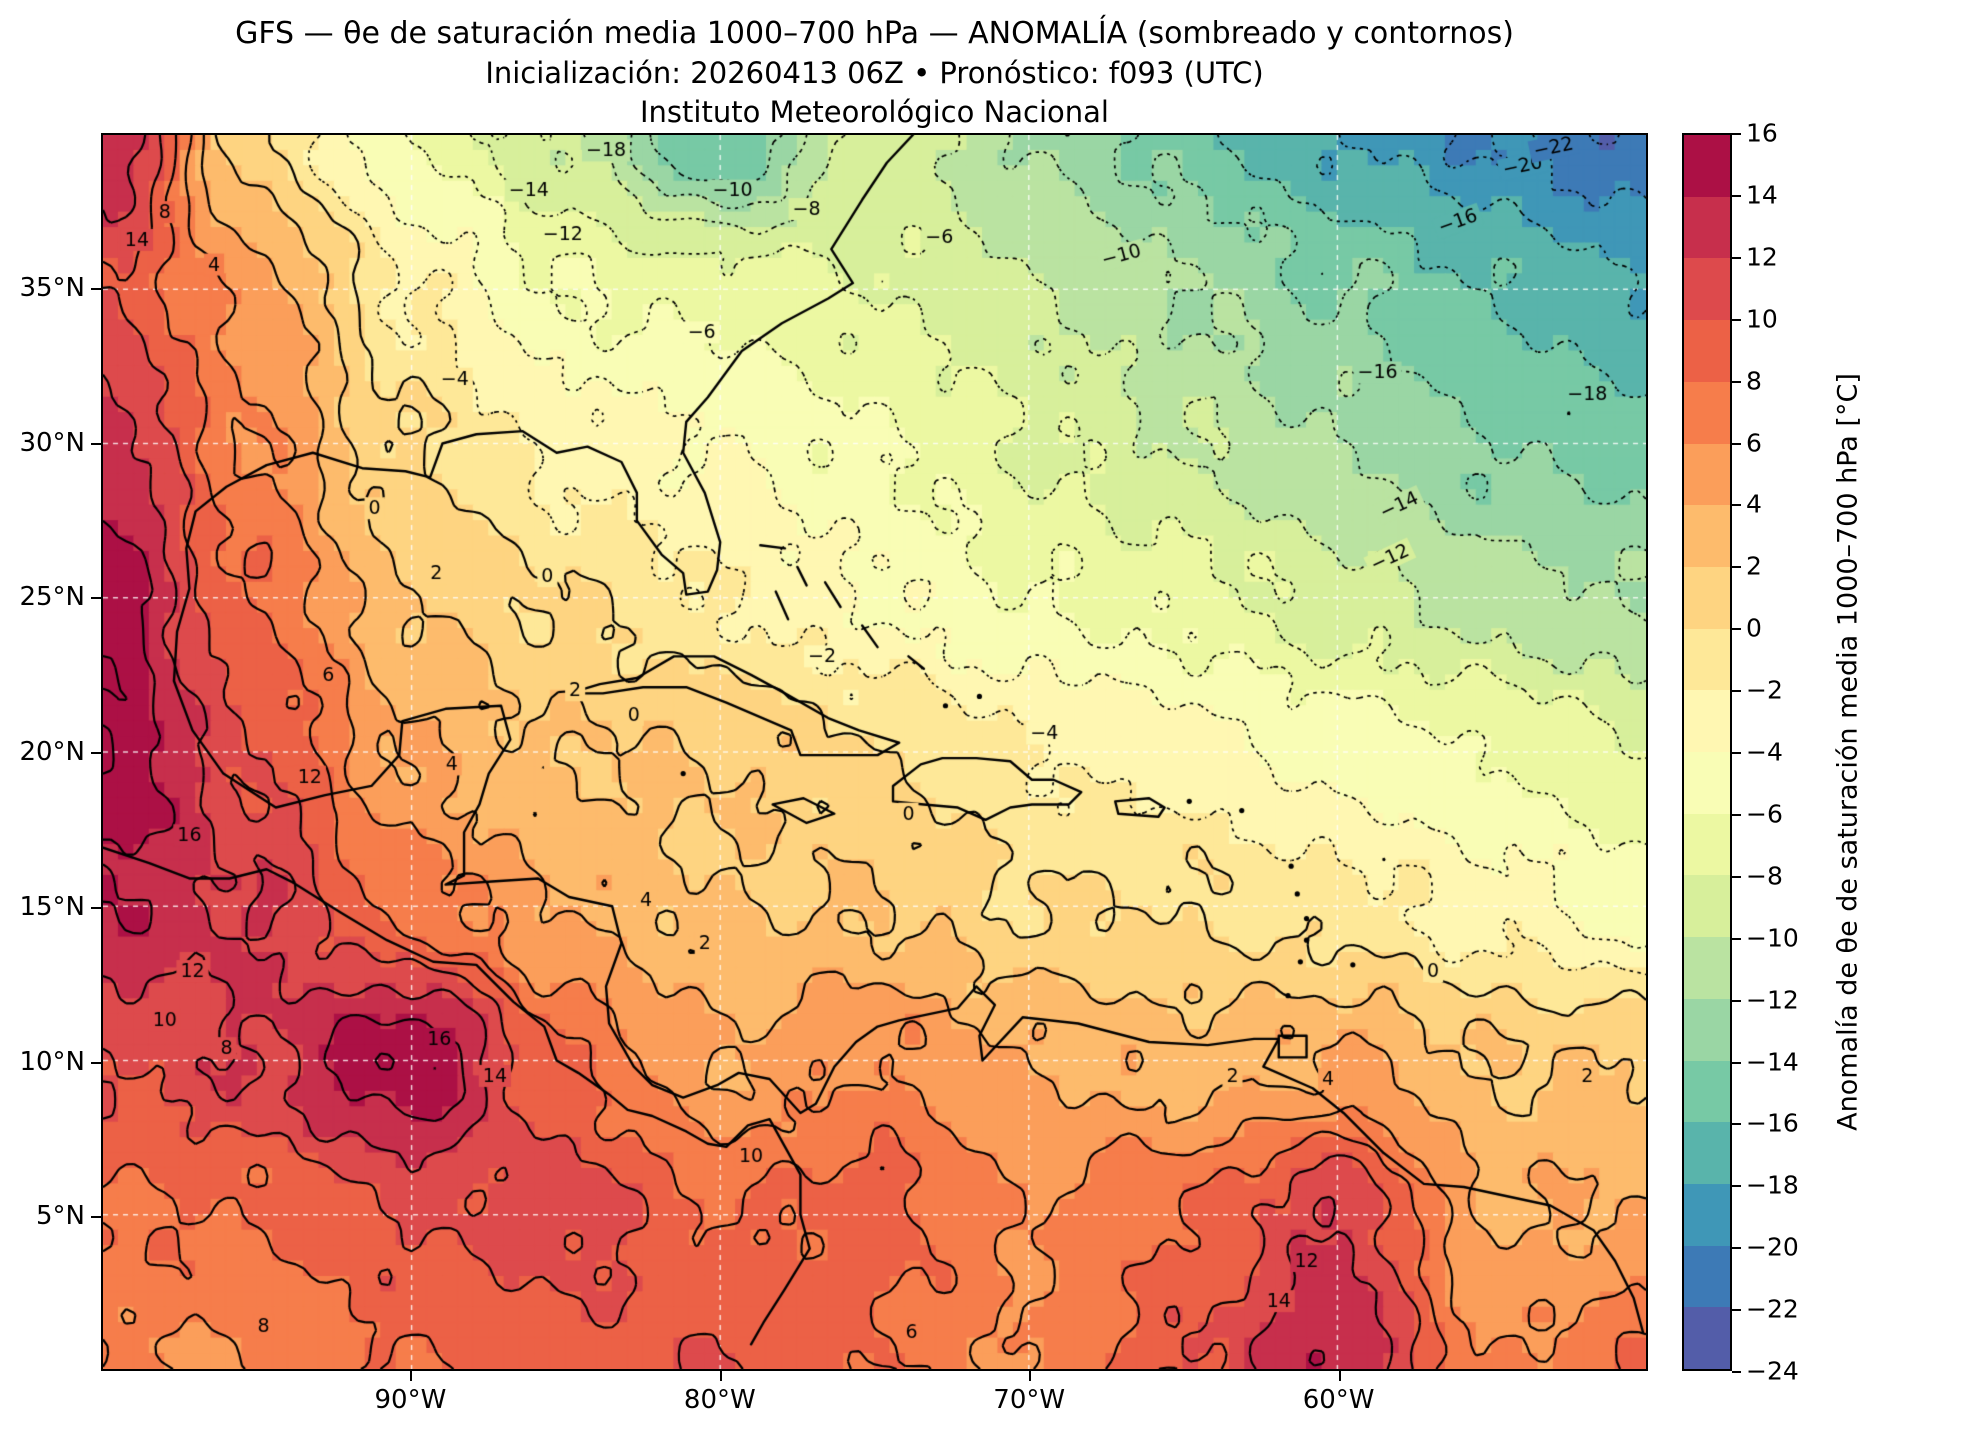 This screenshot has width=1980, height=1440. What do you see at coordinates (1029, 1400) in the screenshot?
I see `x-tick-label: 70°W` at bounding box center [1029, 1400].